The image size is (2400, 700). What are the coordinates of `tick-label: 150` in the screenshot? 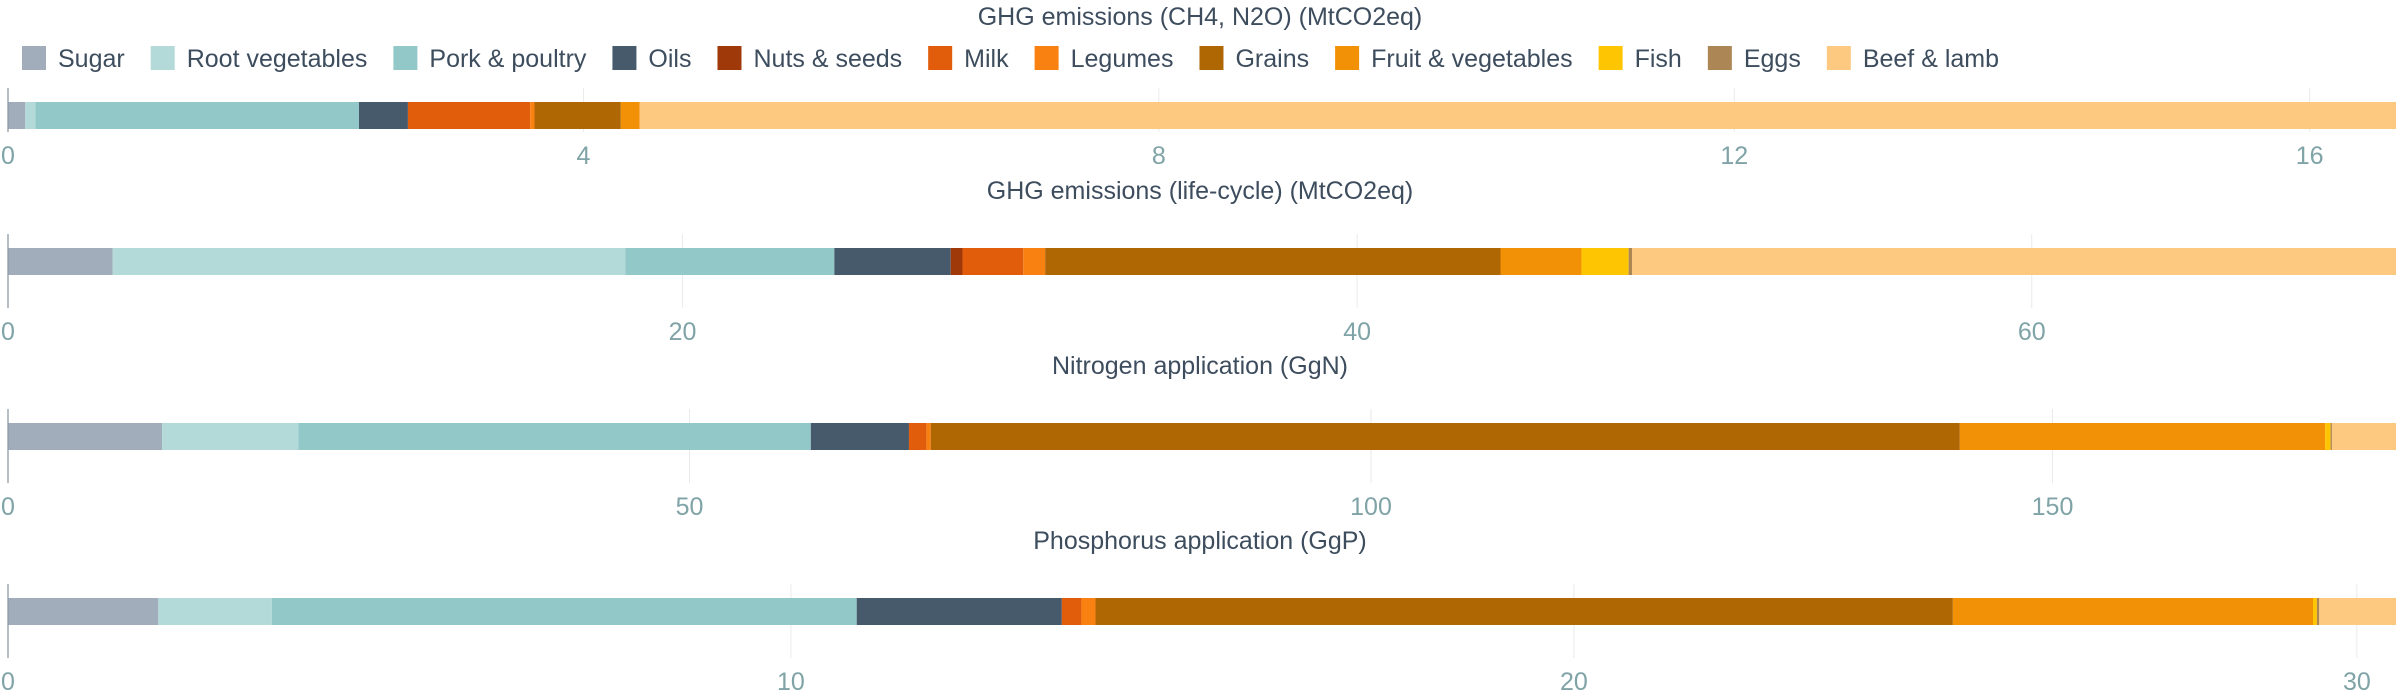 It's located at (2053, 507).